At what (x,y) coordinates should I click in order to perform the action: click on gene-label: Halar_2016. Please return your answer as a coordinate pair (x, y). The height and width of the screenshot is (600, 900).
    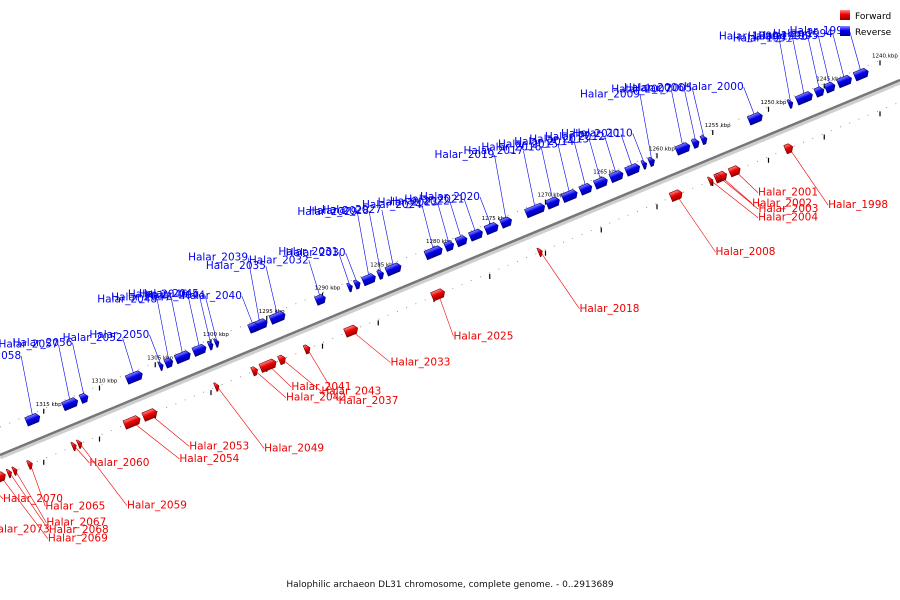
    Looking at the image, I should click on (511, 147).